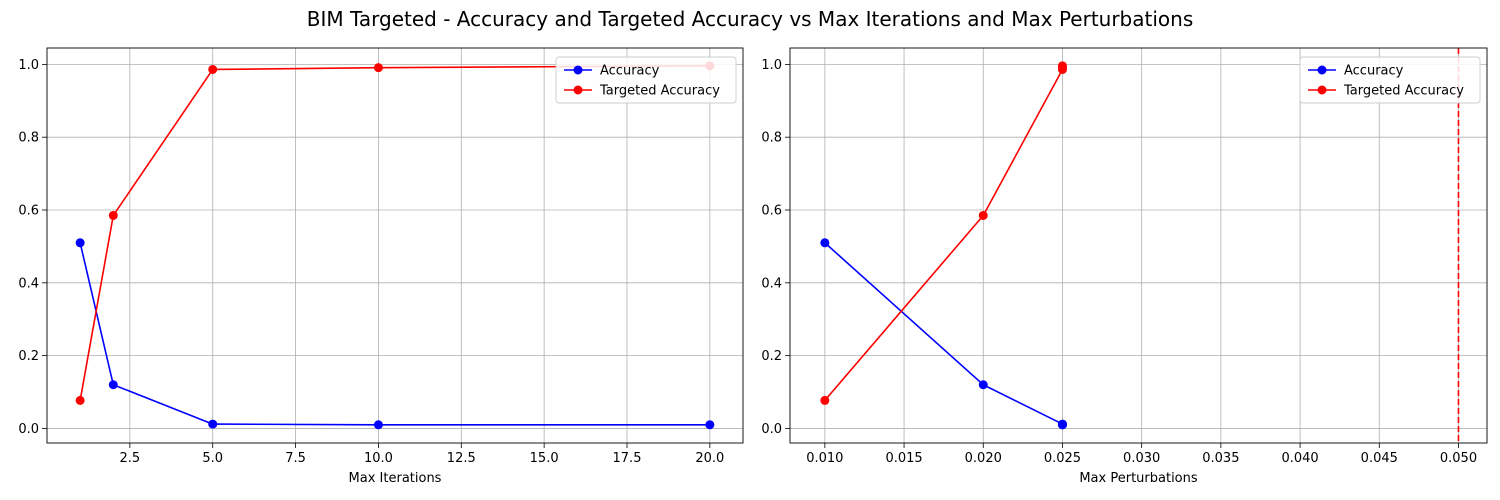 This screenshot has height=500, width=1500. Describe the element at coordinates (1141, 458) in the screenshot. I see `x-tick-label: 0.030` at that location.